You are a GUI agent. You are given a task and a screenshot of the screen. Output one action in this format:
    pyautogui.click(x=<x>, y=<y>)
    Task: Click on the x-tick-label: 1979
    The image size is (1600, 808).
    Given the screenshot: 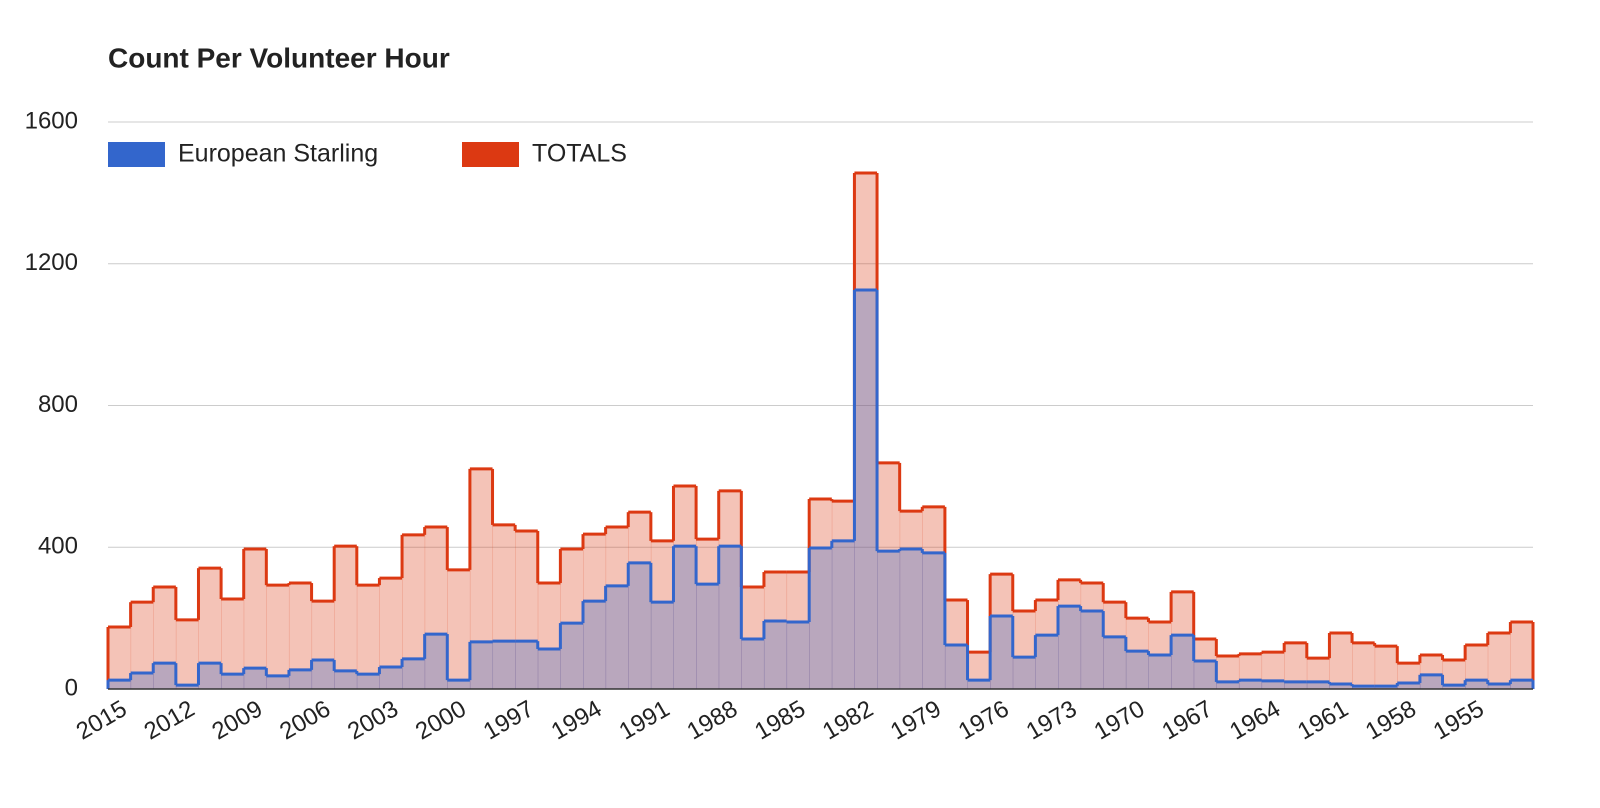 What is the action you would take?
    pyautogui.click(x=916, y=720)
    